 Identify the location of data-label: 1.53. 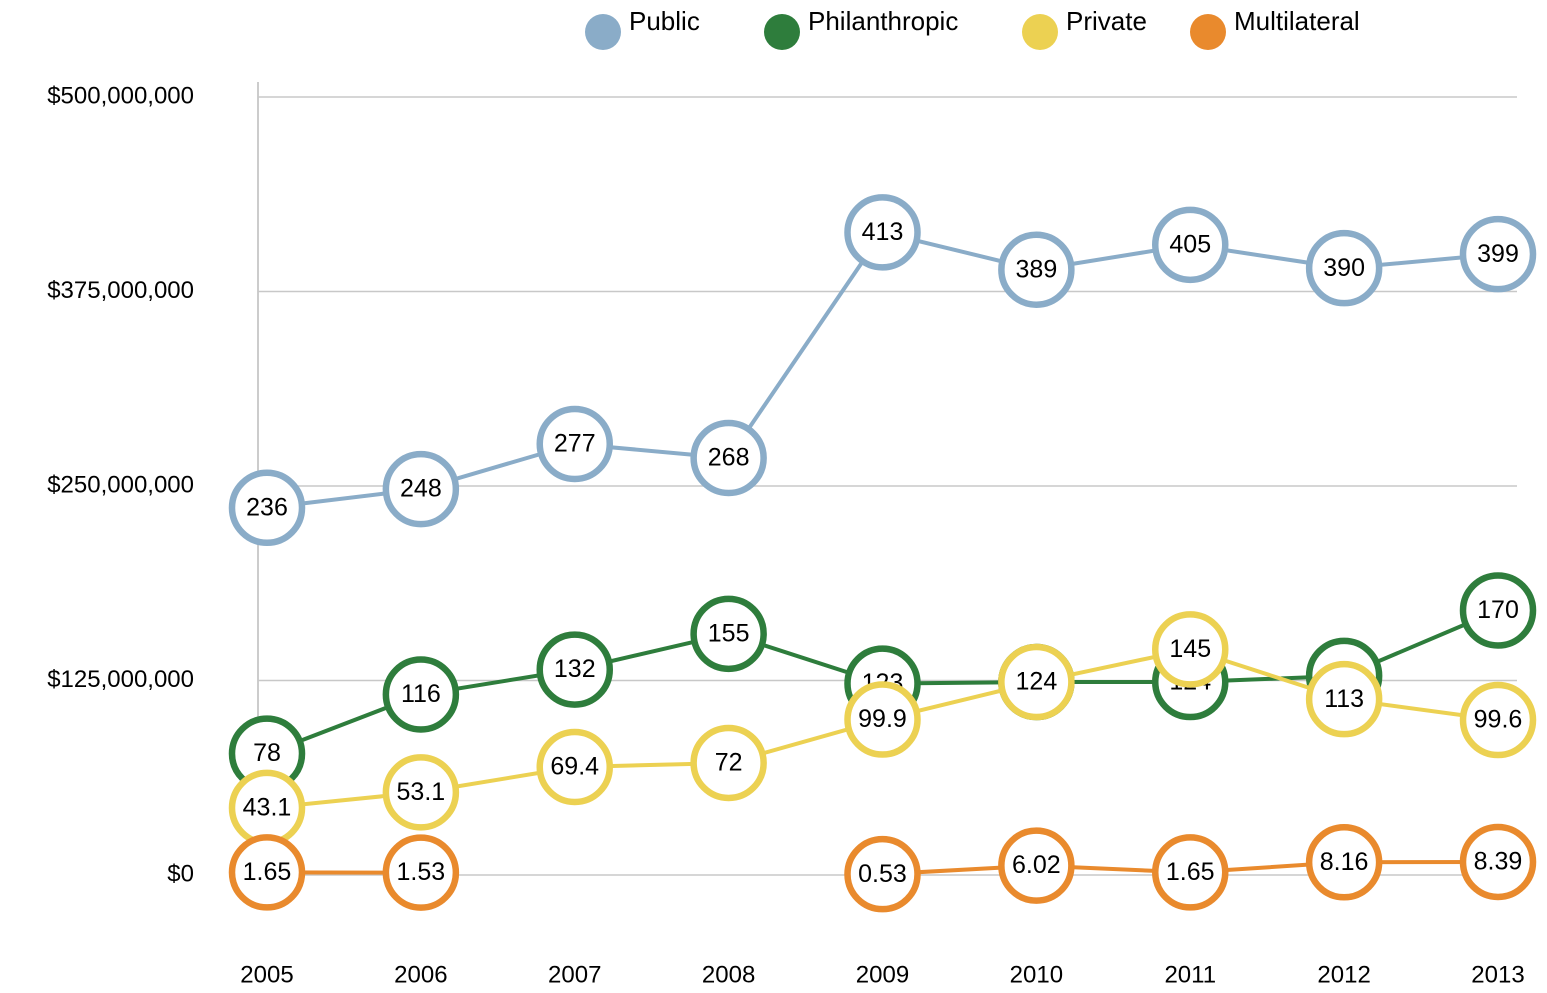
(421, 872).